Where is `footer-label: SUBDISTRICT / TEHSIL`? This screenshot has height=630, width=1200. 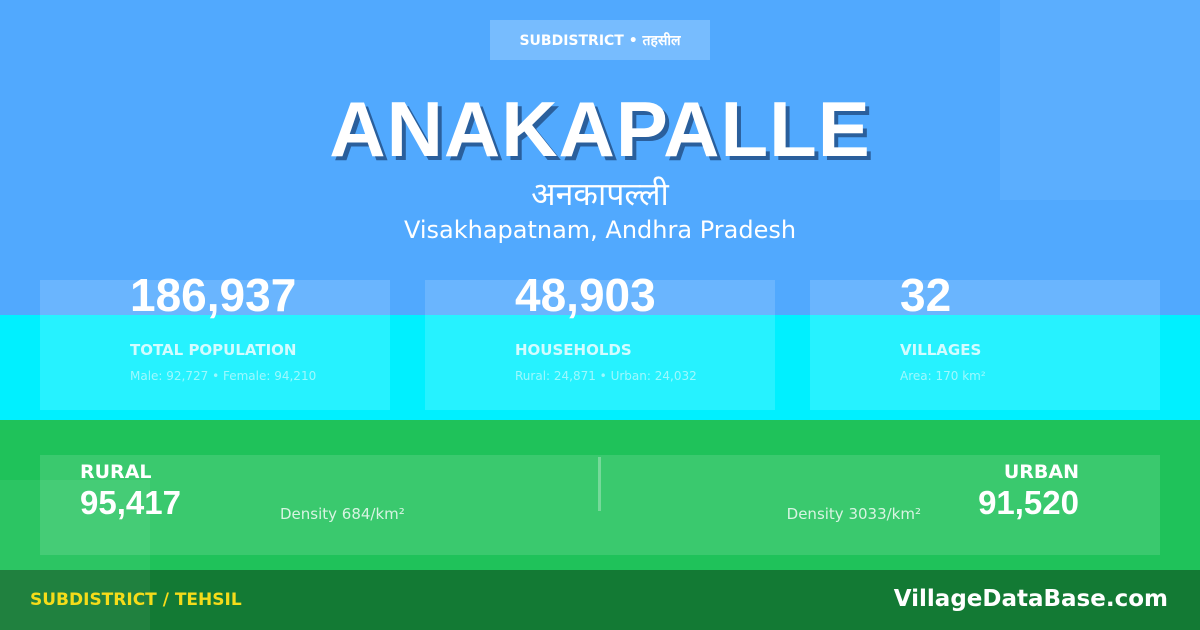
footer-label: SUBDISTRICT / TEHSIL is located at coordinates (136, 600).